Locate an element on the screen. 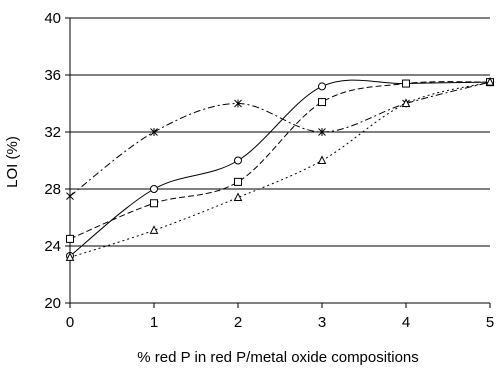 The image size is (497, 372). y-tick-label-0: 20 is located at coordinates (52, 303).